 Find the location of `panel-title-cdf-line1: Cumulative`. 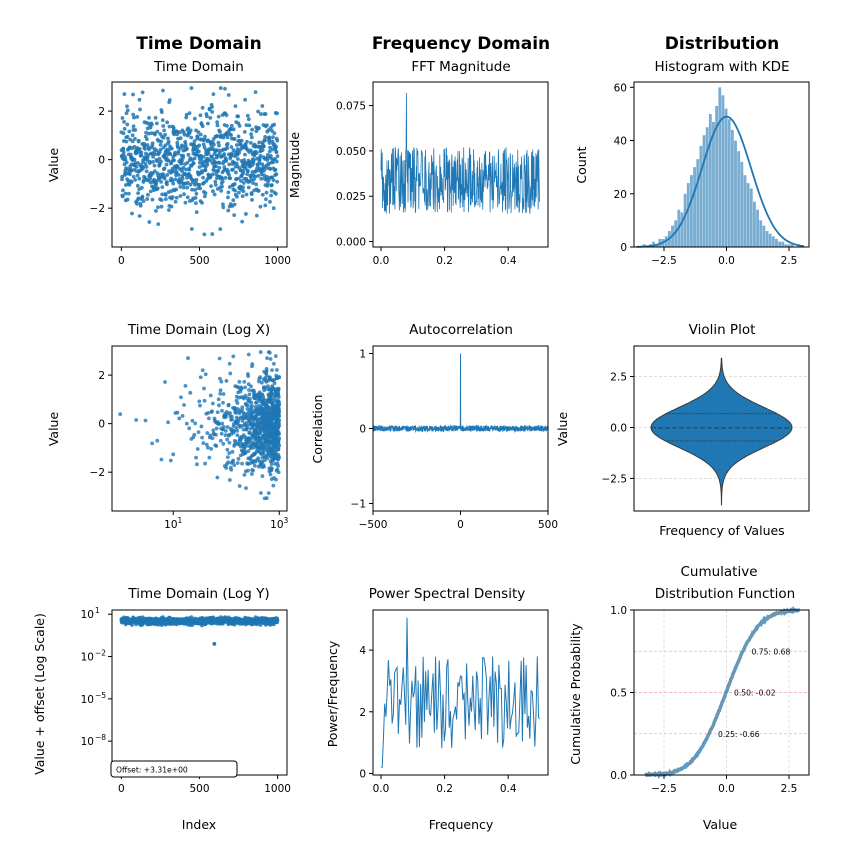

panel-title-cdf-line1: Cumulative is located at coordinates (718, 572).